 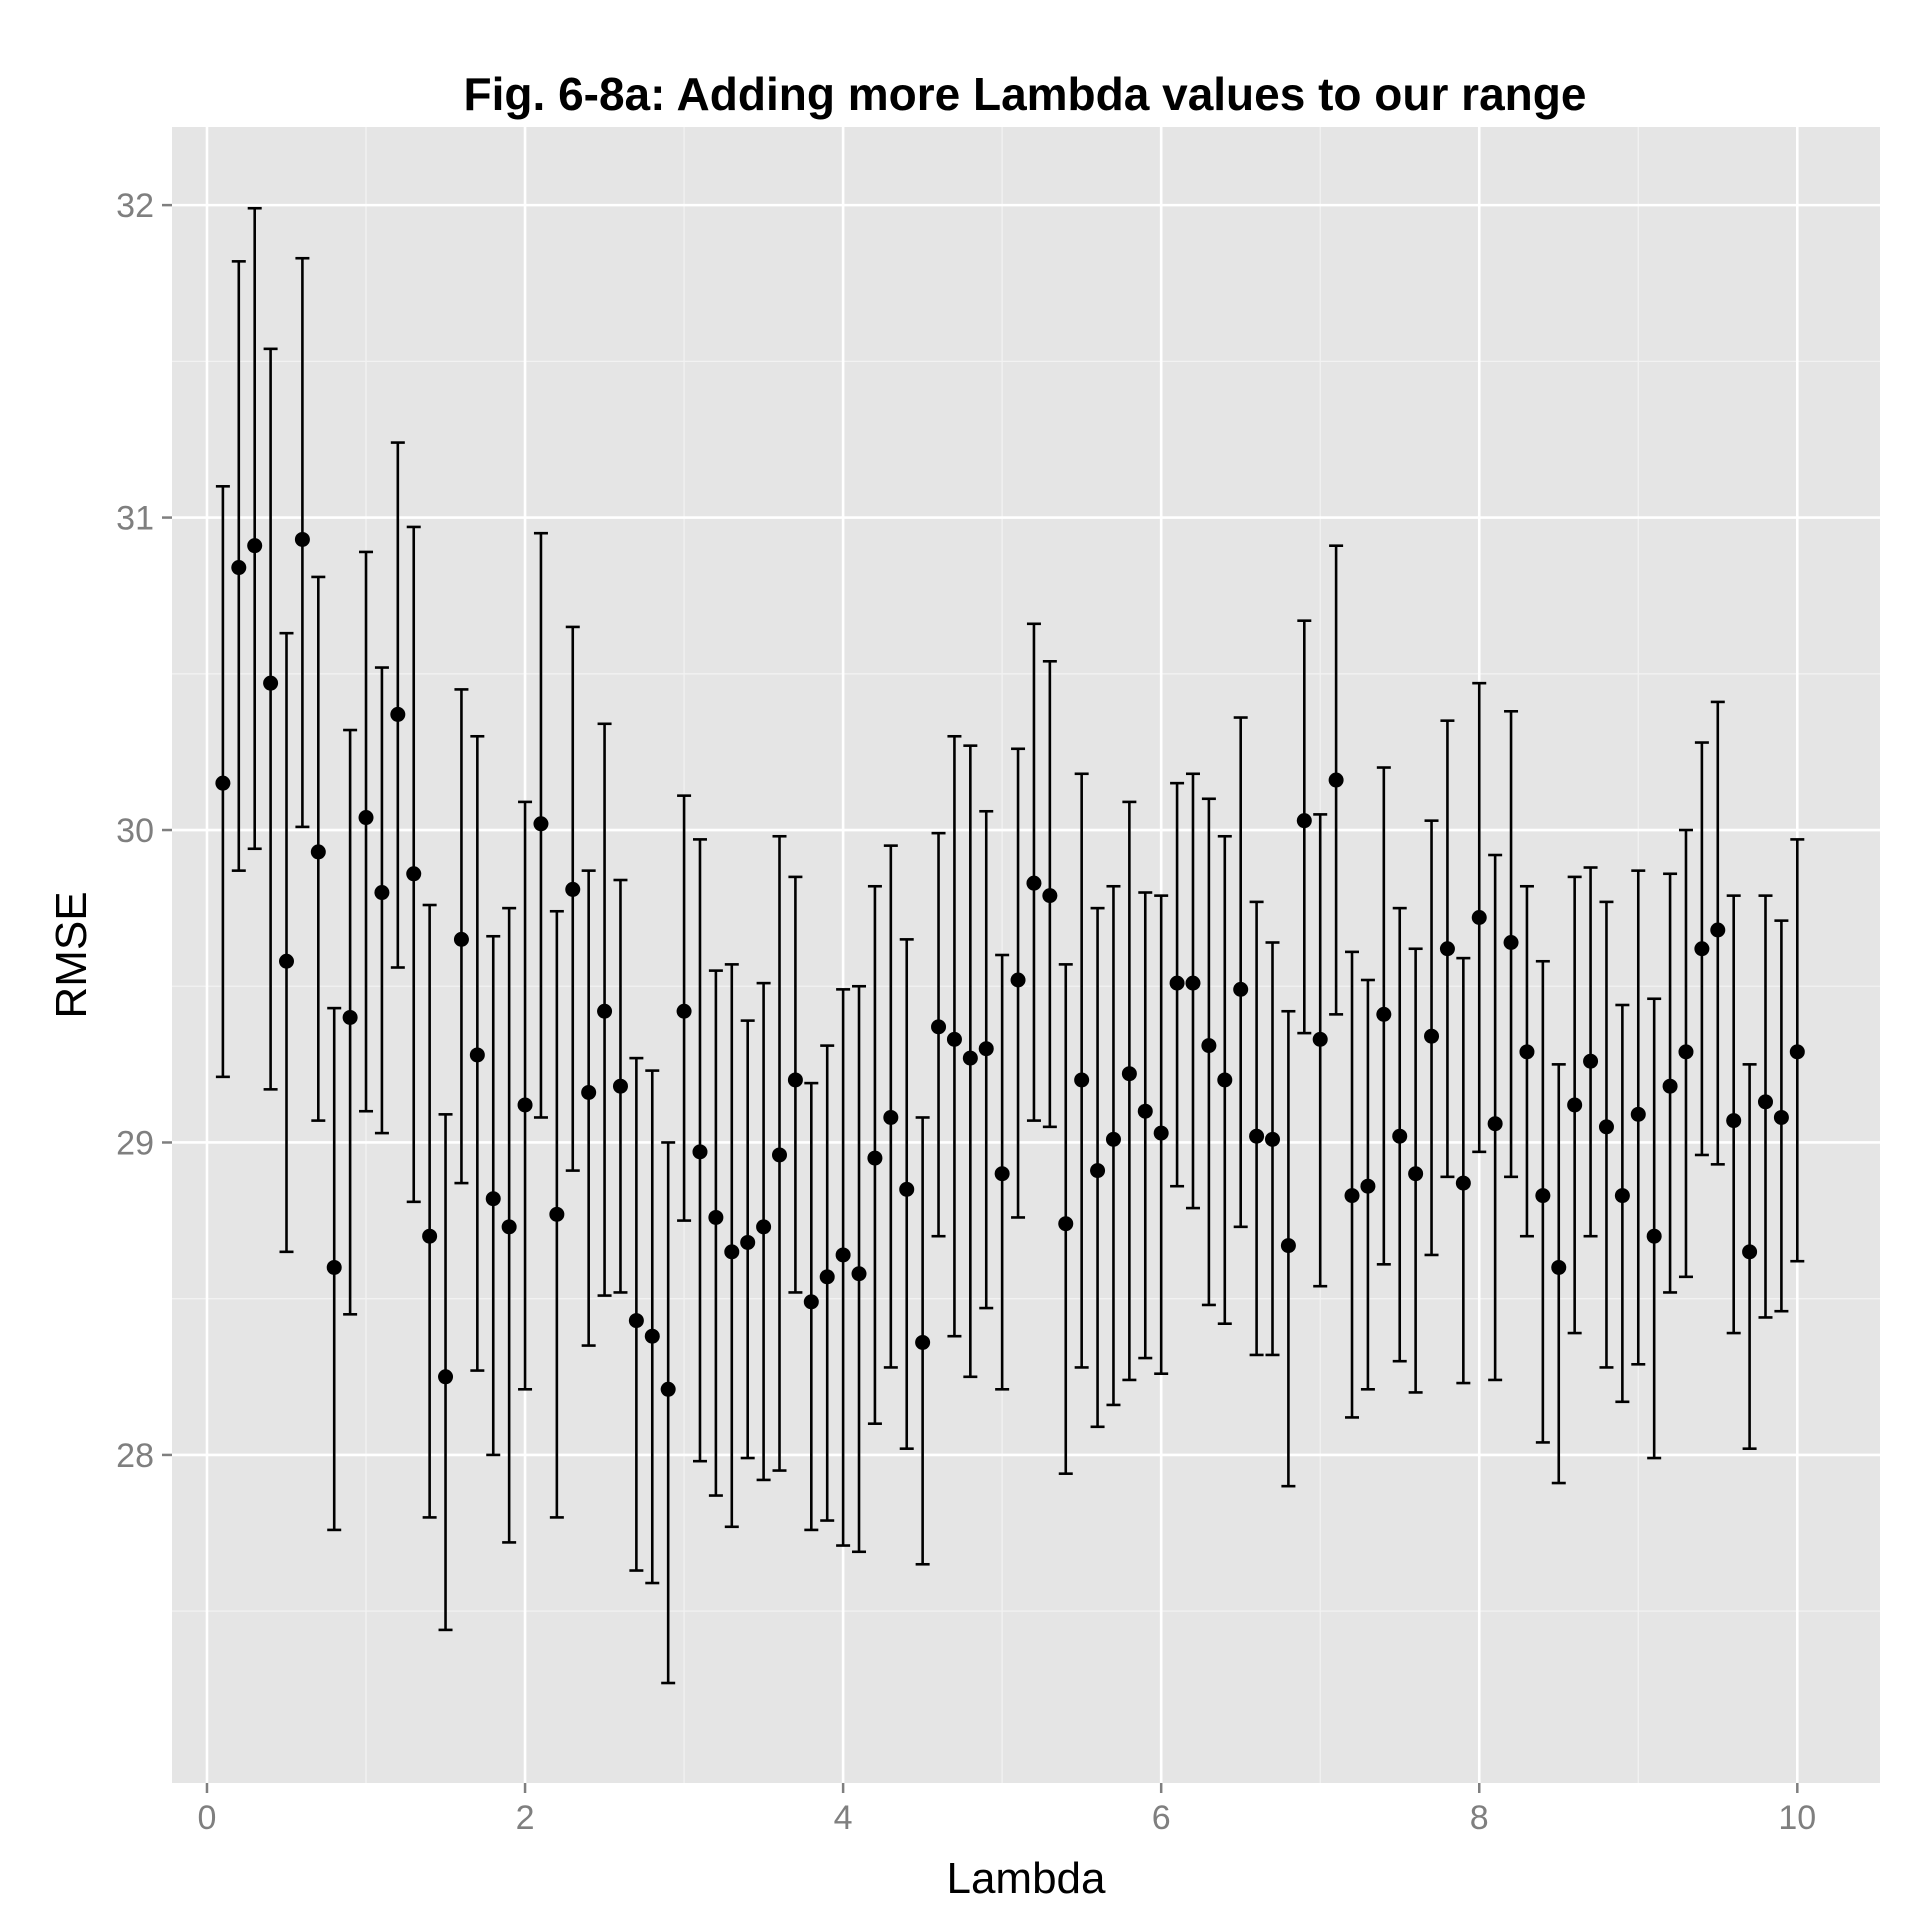 What do you see at coordinates (135, 1456) in the screenshot?
I see `y-tick-label: 28` at bounding box center [135, 1456].